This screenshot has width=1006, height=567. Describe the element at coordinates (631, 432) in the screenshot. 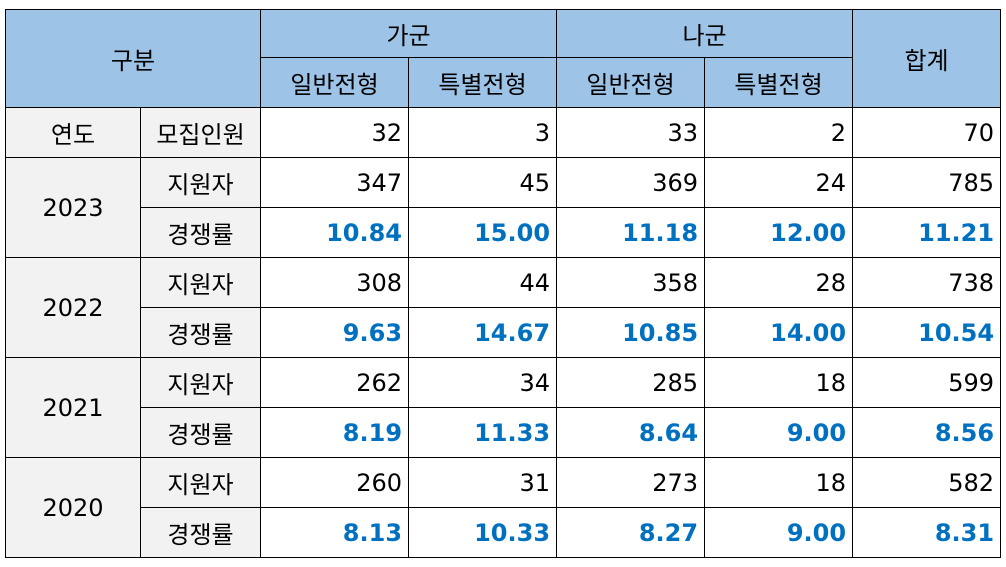

I see `rate-cell: 8.64` at that location.